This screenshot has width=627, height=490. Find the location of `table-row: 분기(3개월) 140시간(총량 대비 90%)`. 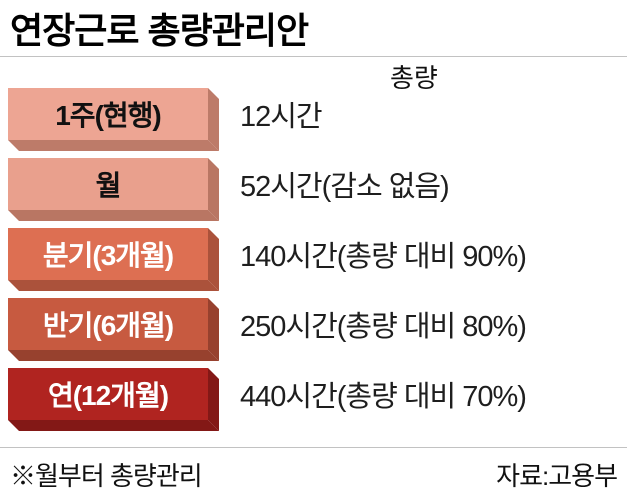

table-row: 분기(3개월) 140시간(총량 대비 90%) is located at coordinates (313, 259).